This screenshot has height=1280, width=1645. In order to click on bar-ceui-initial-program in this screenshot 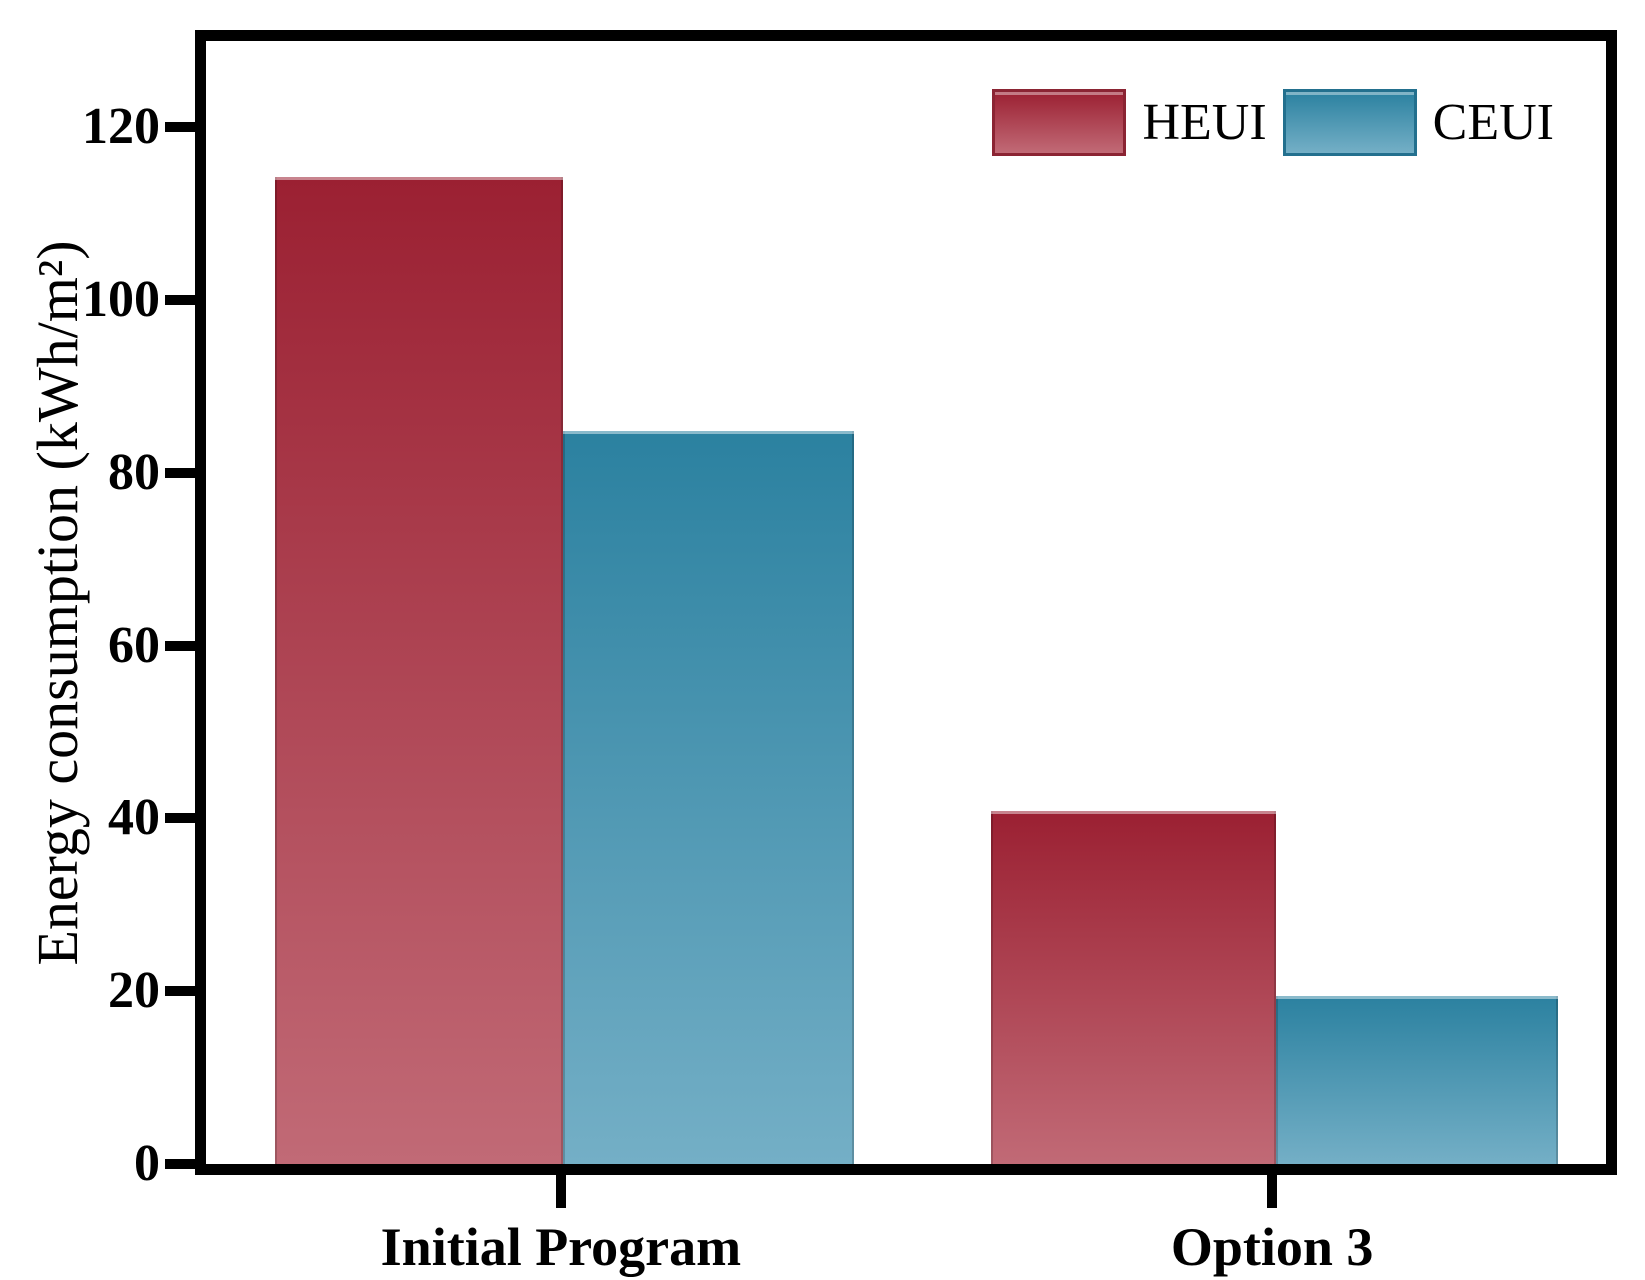, I will do `click(709, 797)`.